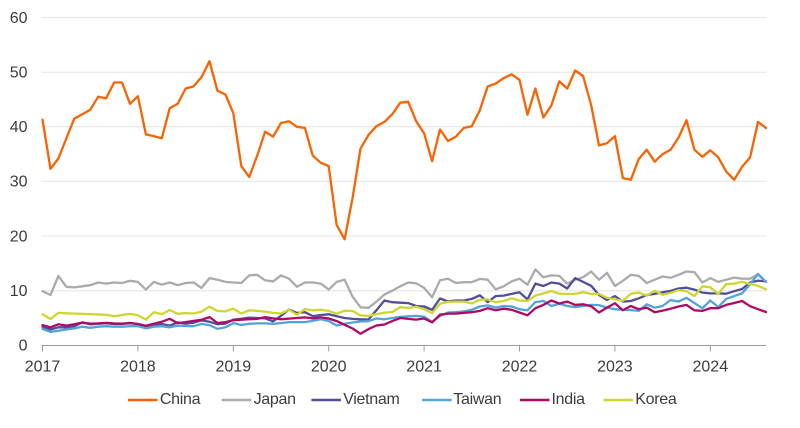 This screenshot has width=800, height=428. Describe the element at coordinates (43, 367) in the screenshot. I see `svg-text: 2017` at that location.